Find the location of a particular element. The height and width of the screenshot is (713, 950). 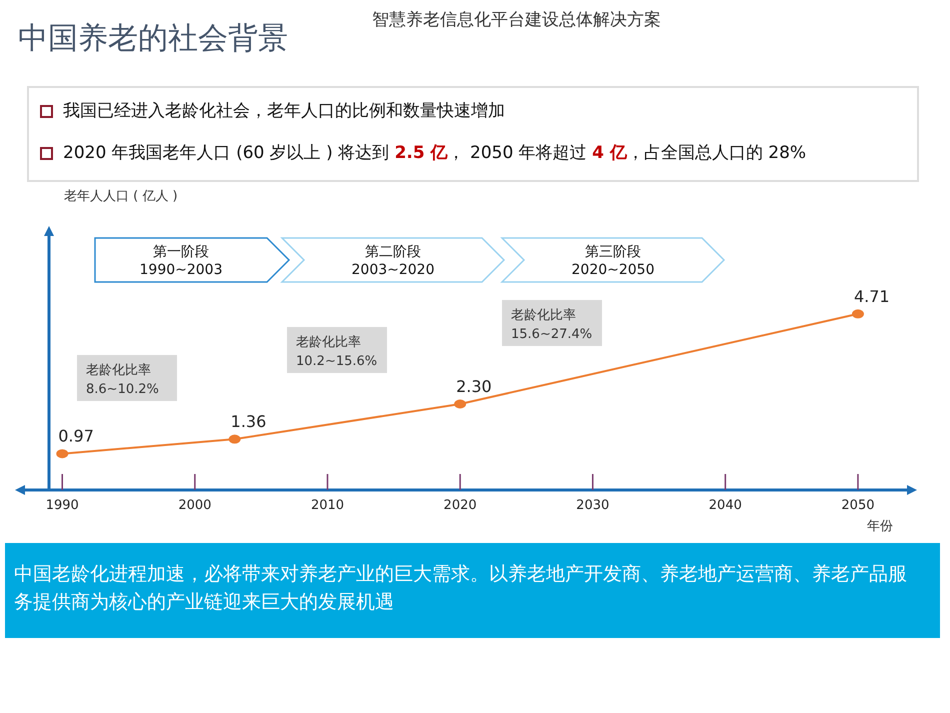

chart-title: 中国养老的社会背景 is located at coordinates (153, 39).